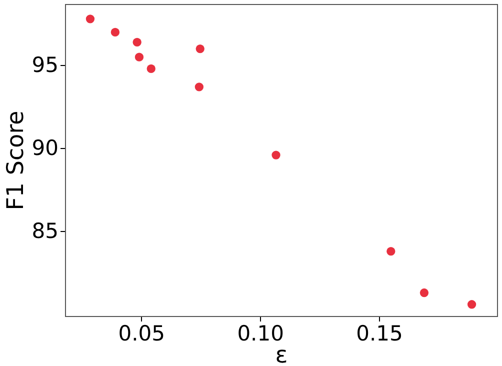  I want to click on y-axis-title: F1 Score, so click(15, 160).